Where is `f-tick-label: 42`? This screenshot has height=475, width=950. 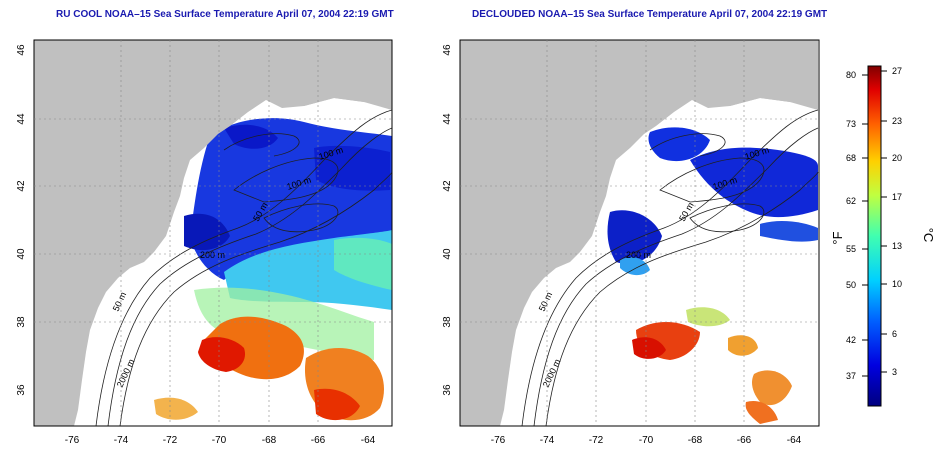 f-tick-label: 42 is located at coordinates (851, 340).